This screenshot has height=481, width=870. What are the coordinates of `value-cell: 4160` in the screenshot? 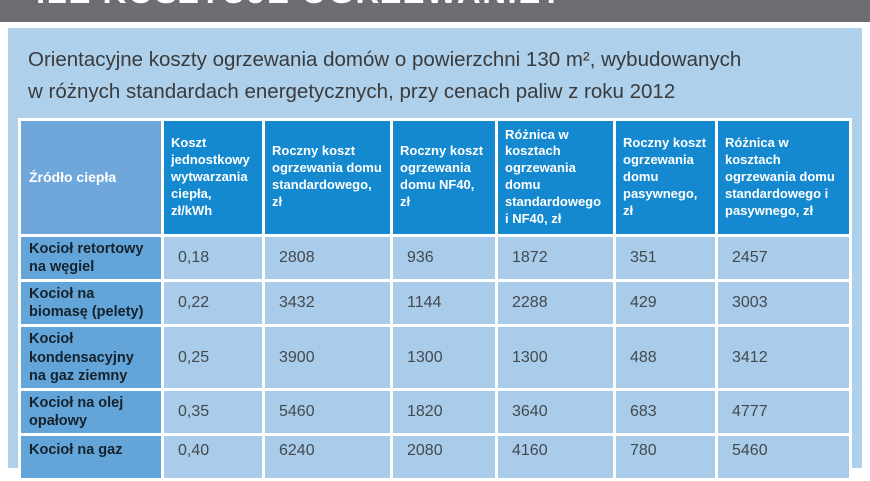 It's located at (555, 457).